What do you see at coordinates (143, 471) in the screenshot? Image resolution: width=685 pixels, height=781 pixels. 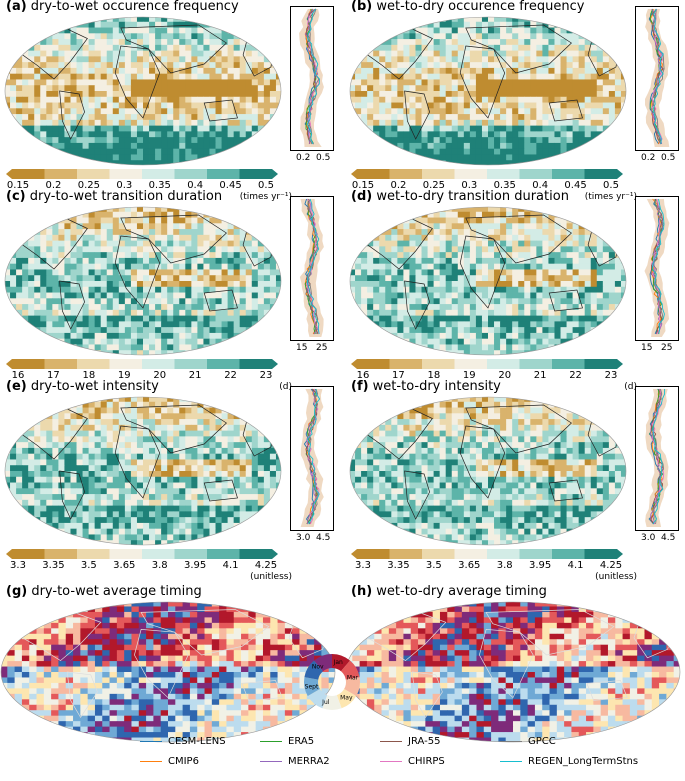 I see `map-e` at bounding box center [143, 471].